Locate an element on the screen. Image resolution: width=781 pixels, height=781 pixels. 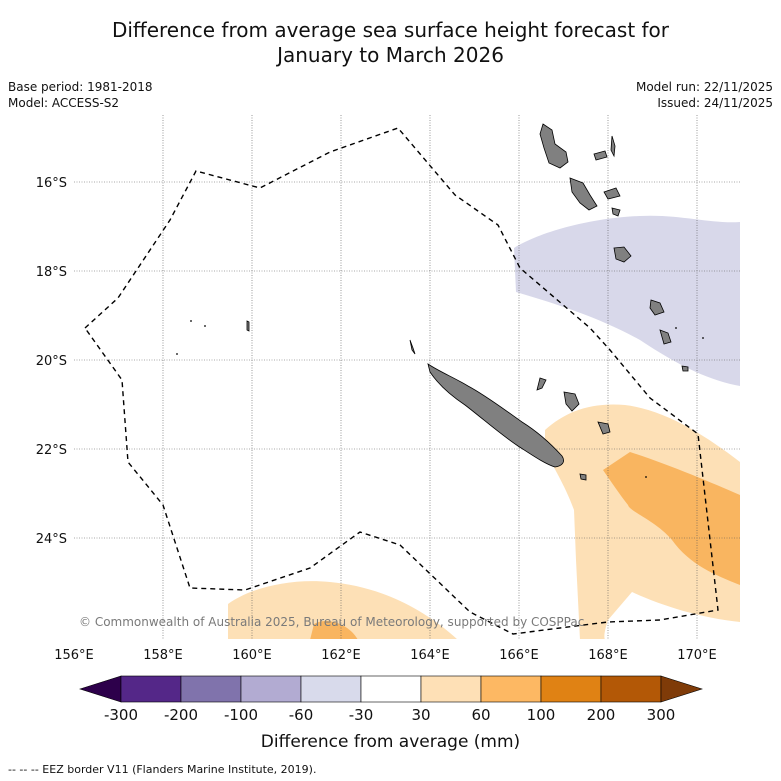
maewo is located at coordinates (613, 146).